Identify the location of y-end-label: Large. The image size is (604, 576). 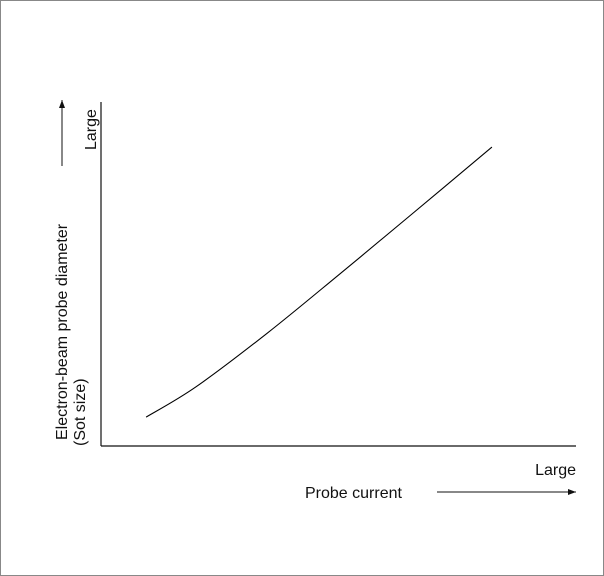
(91, 129).